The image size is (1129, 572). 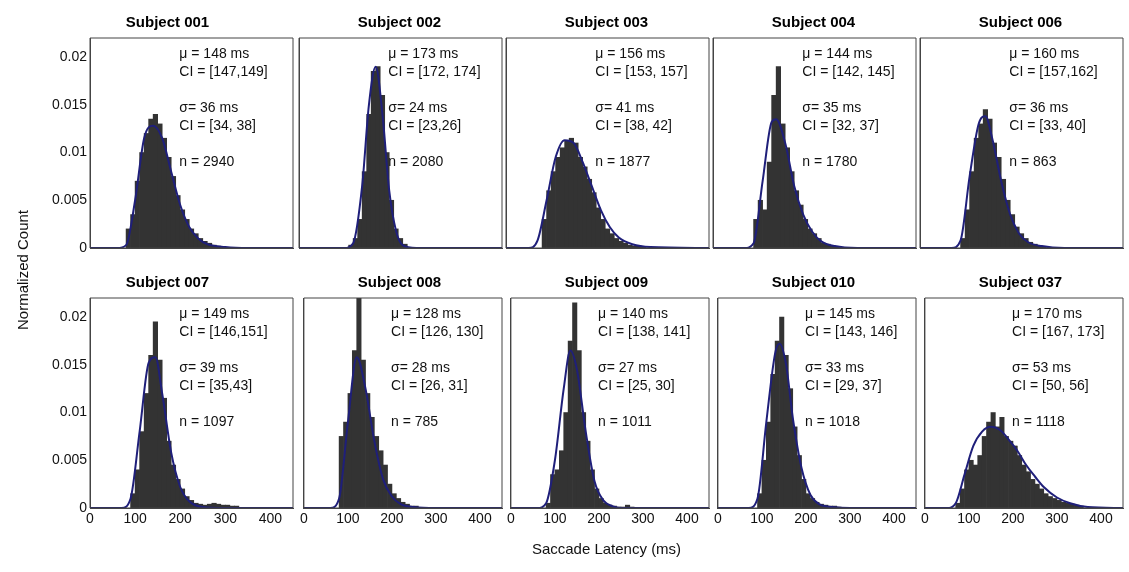 I want to click on annotation: CI = [25, 30], so click(x=636, y=384).